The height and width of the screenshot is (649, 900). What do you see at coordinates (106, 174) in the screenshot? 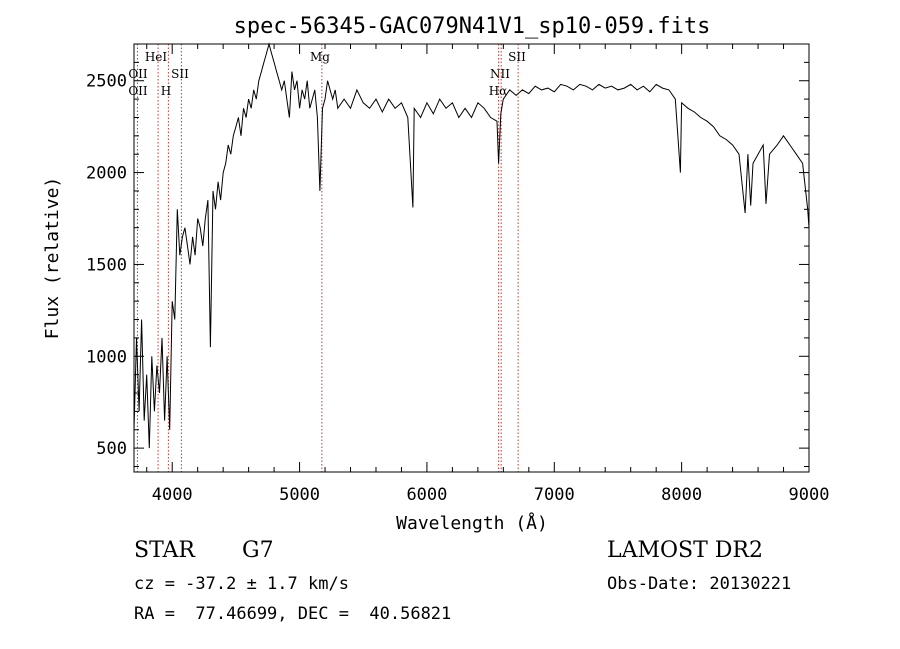
I see `y-tick-label: 2000` at bounding box center [106, 174].